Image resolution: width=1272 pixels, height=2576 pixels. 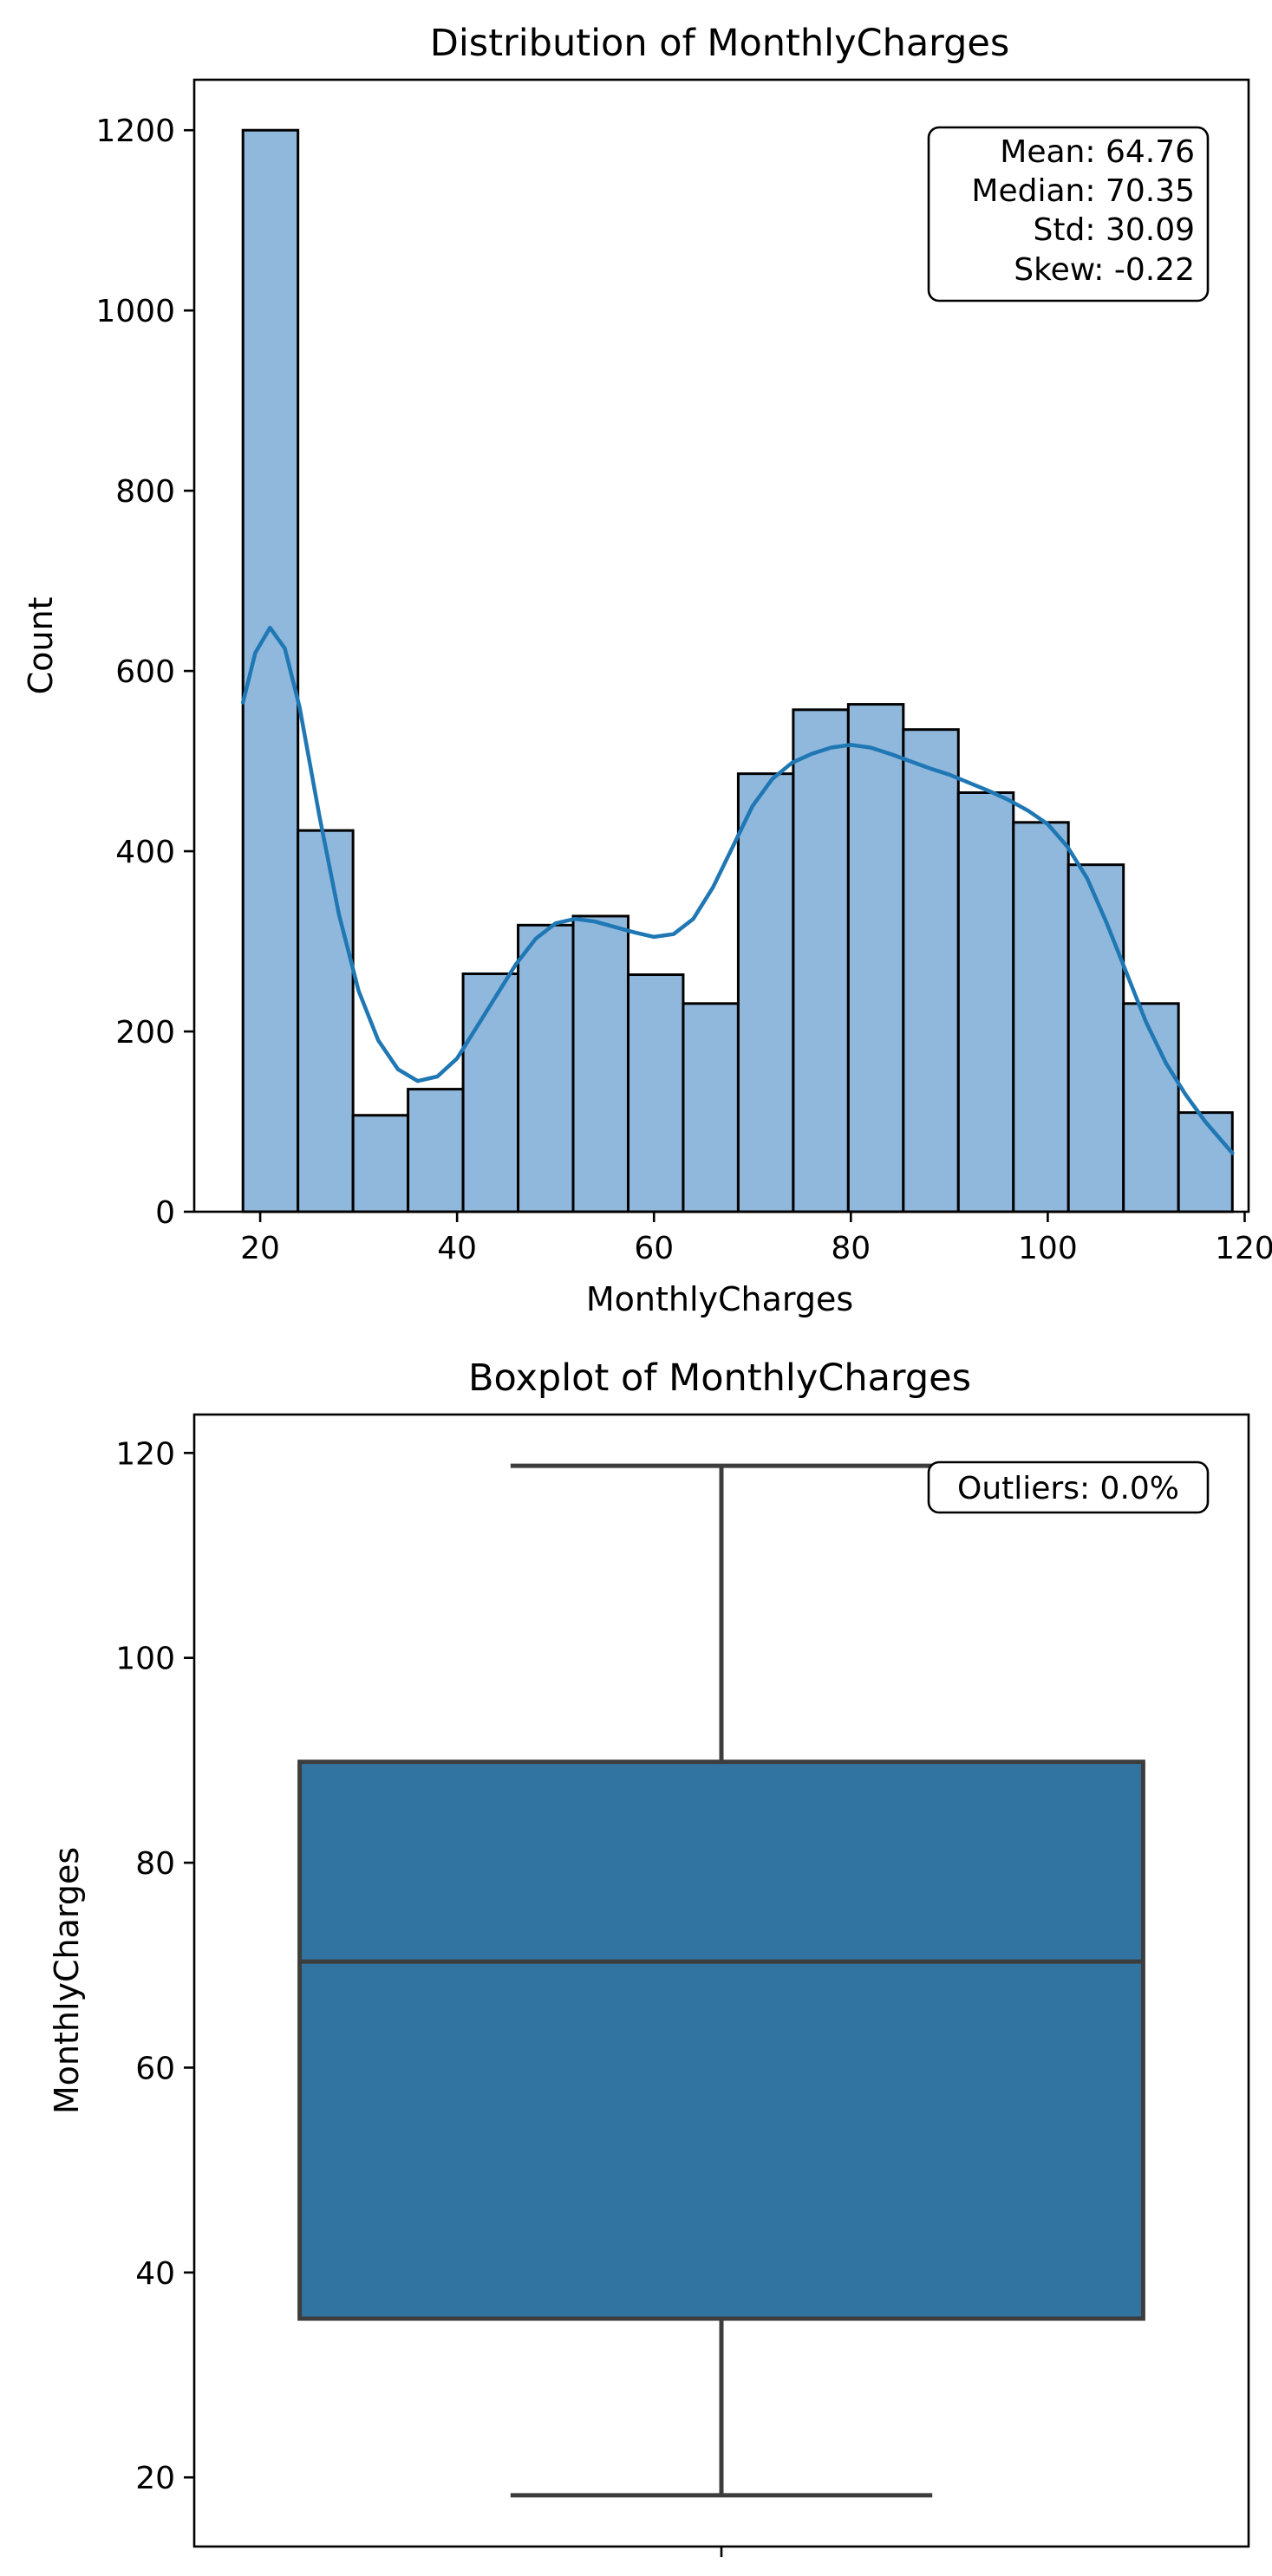 What do you see at coordinates (720, 43) in the screenshot?
I see `histogram-title: Distribution of MonthlyCharges` at bounding box center [720, 43].